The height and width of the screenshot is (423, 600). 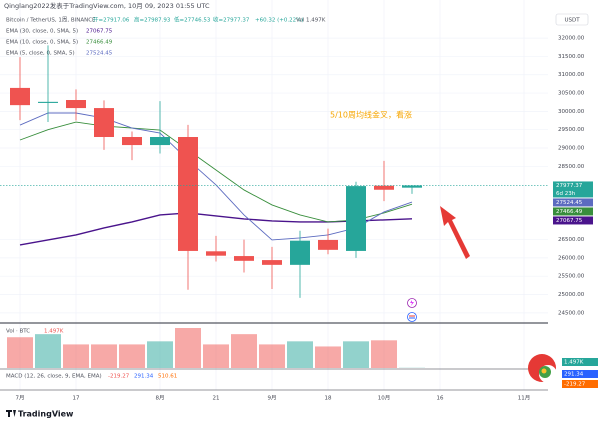 I want to click on x-tick-label: 16, so click(x=440, y=399).